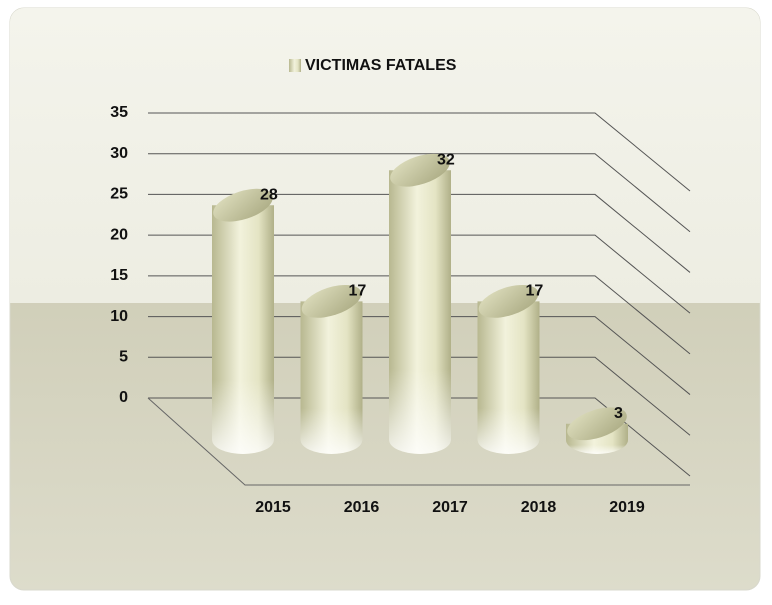 The height and width of the screenshot is (605, 772). What do you see at coordinates (269, 194) in the screenshot?
I see `value-label: 28` at bounding box center [269, 194].